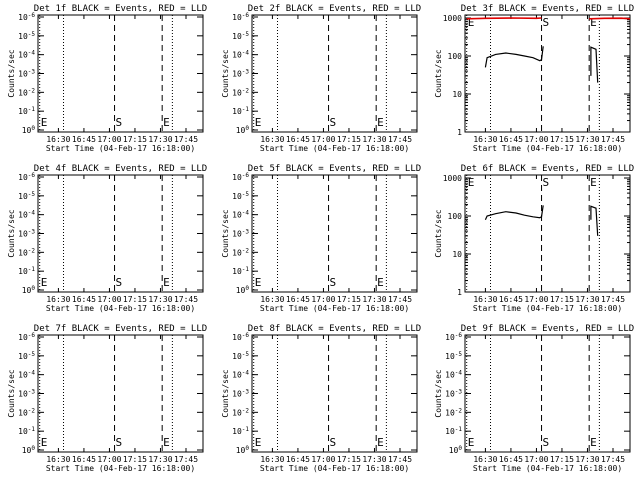 This screenshot has width=640, height=480. What do you see at coordinates (459, 132) in the screenshot?
I see `y-tick-label: 1` at bounding box center [459, 132].